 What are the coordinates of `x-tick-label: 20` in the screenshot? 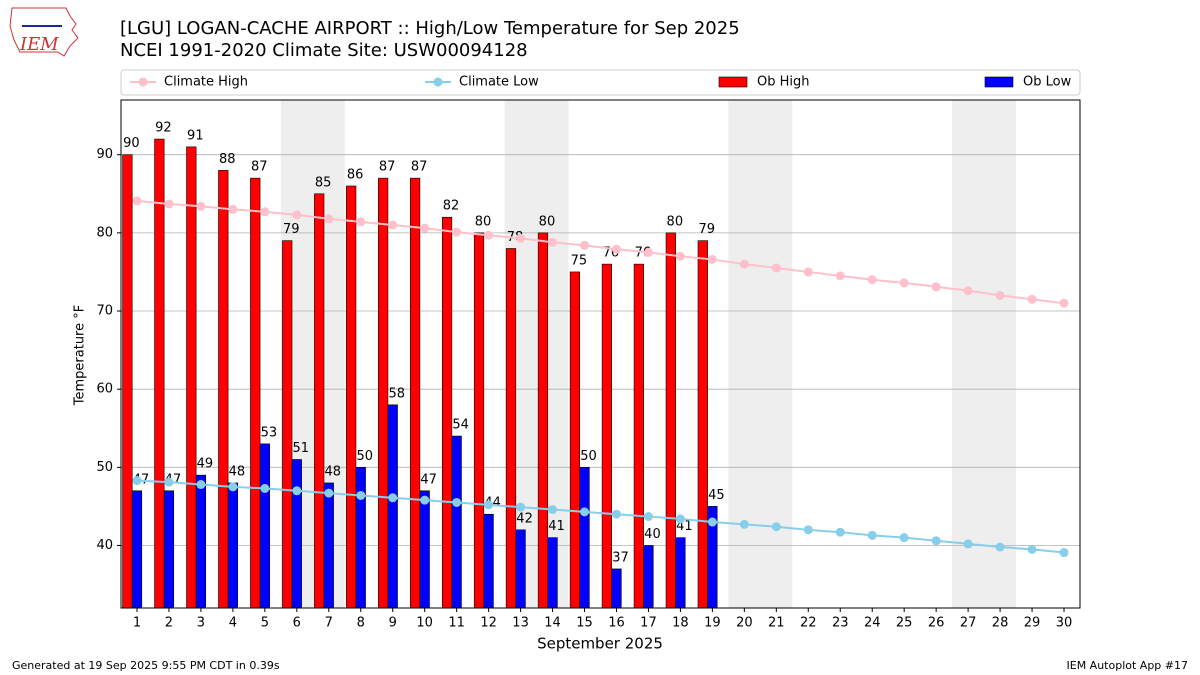 It's located at (744, 623).